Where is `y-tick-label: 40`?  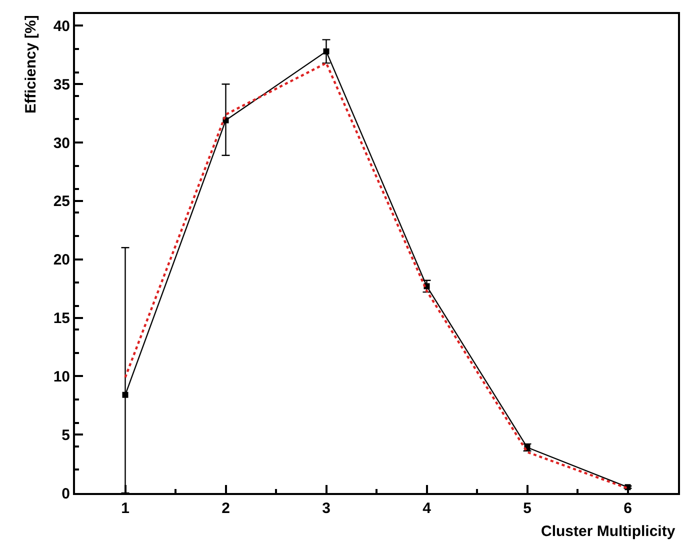
y-tick-label: 40 is located at coordinates (61, 26).